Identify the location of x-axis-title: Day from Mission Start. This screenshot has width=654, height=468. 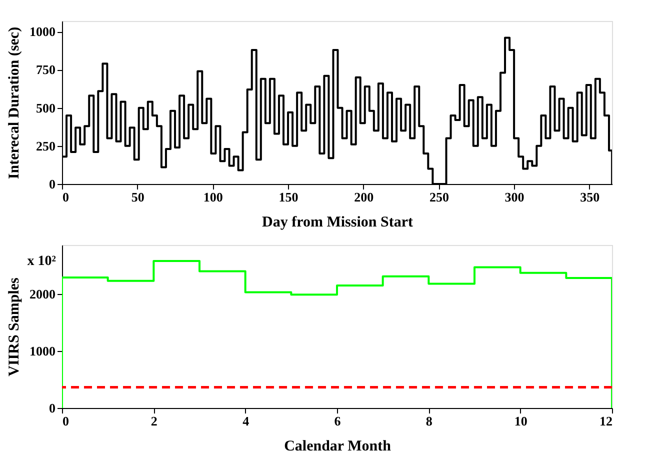
(337, 222).